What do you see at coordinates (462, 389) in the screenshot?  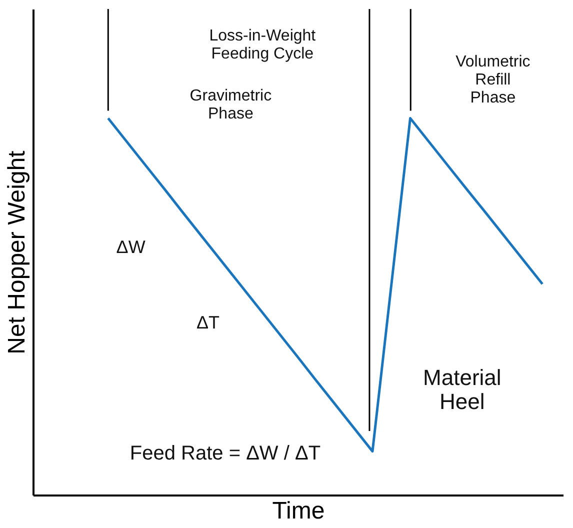 I see `annotation: Material Heel` at bounding box center [462, 389].